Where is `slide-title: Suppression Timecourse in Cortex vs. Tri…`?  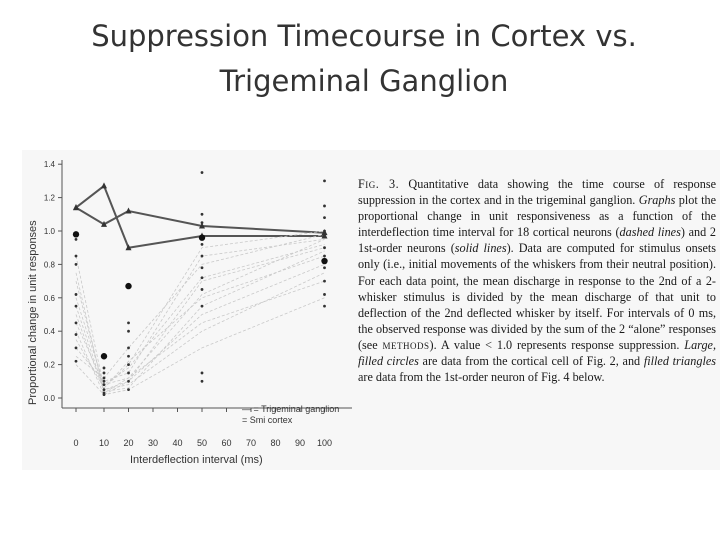
slide-title: Suppression Timecourse in Cortex vs. Tri… is located at coordinates (364, 59).